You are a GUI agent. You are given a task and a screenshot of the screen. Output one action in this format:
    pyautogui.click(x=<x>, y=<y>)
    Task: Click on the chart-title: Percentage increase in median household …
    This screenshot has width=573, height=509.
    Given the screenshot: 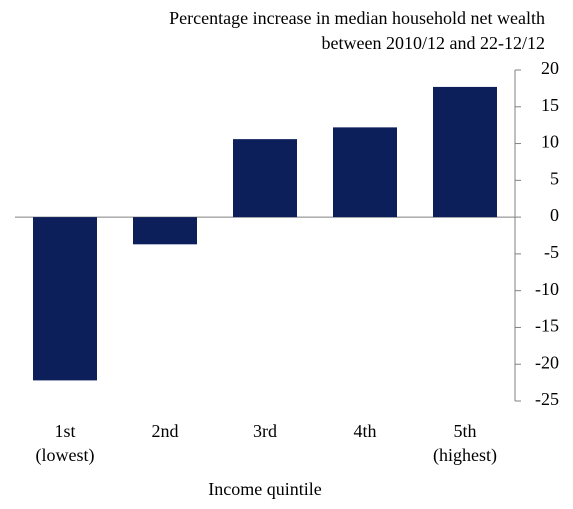 What is the action you would take?
    pyautogui.click(x=357, y=18)
    